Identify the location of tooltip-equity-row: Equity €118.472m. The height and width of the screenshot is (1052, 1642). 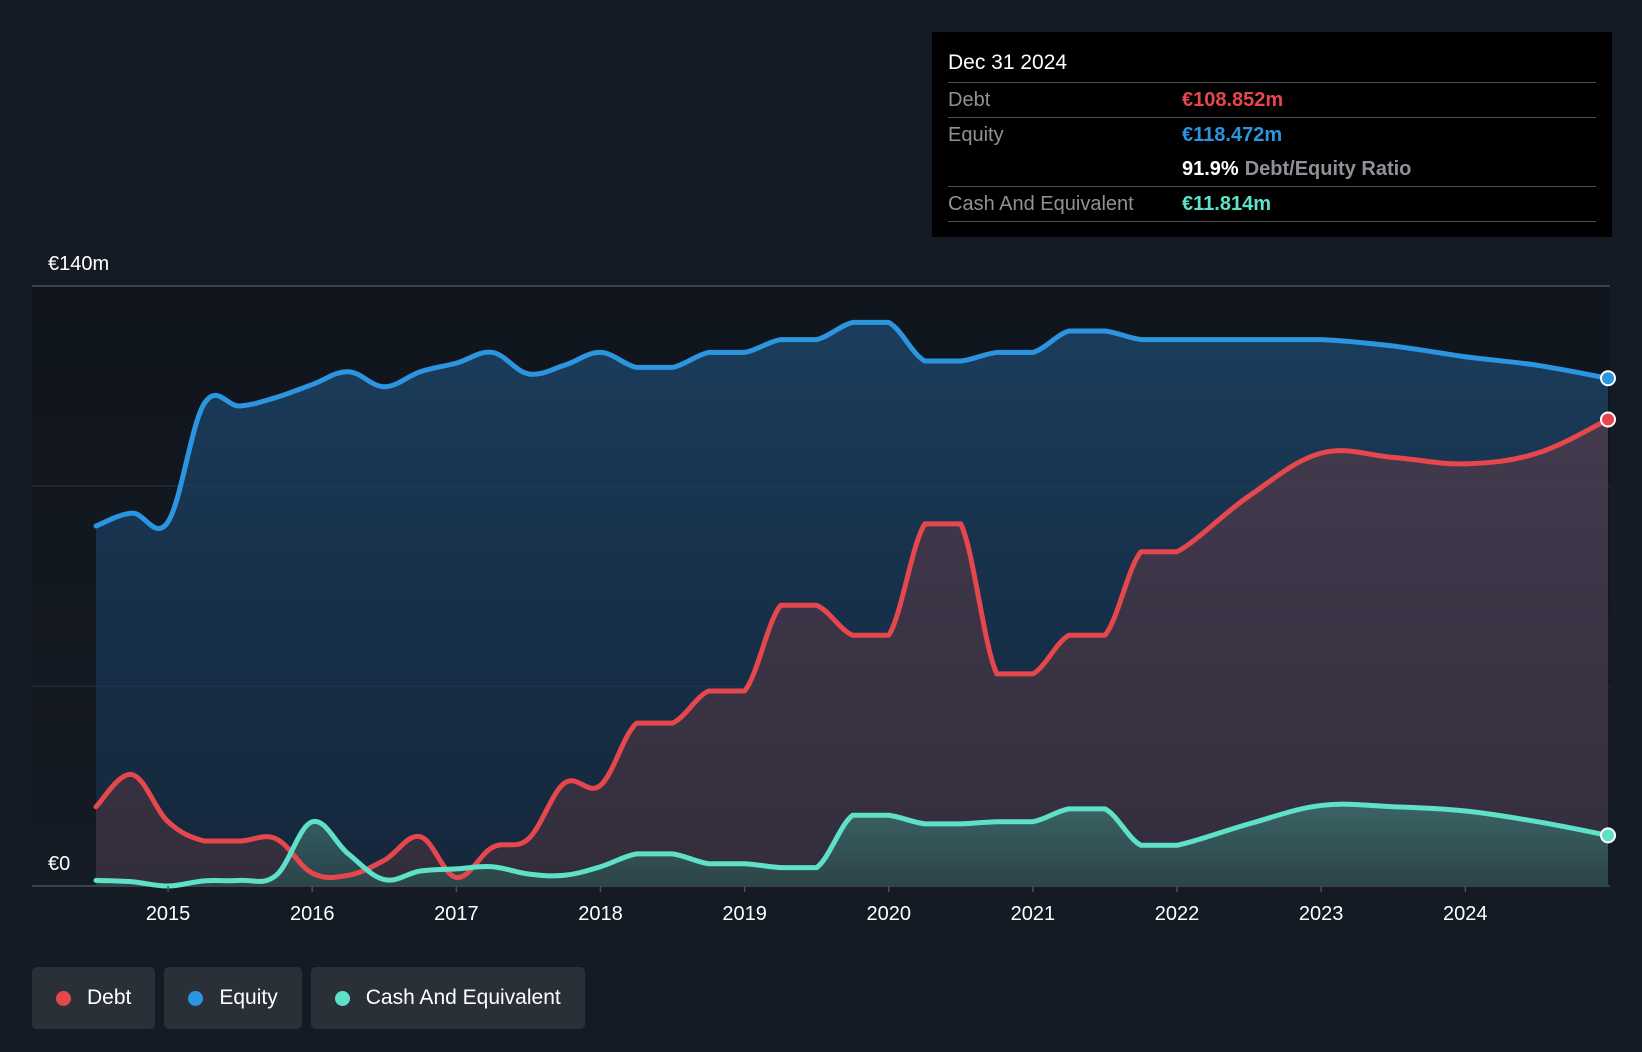
(1272, 135).